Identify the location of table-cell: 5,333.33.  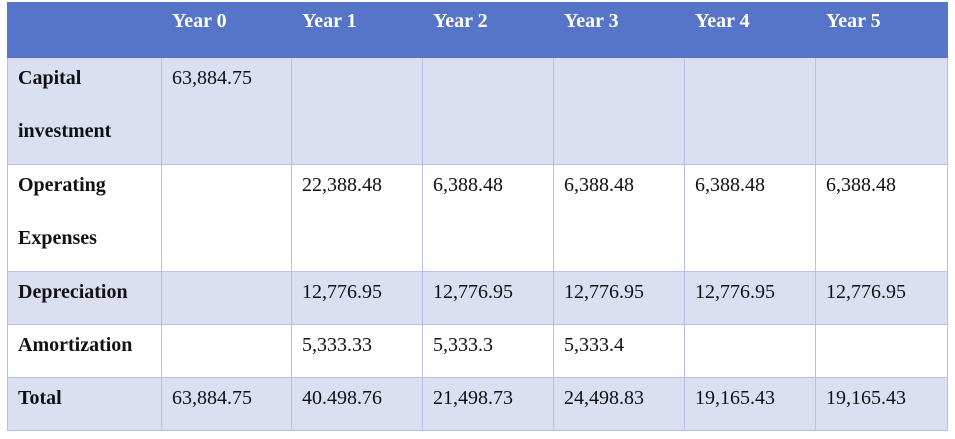
(357, 351).